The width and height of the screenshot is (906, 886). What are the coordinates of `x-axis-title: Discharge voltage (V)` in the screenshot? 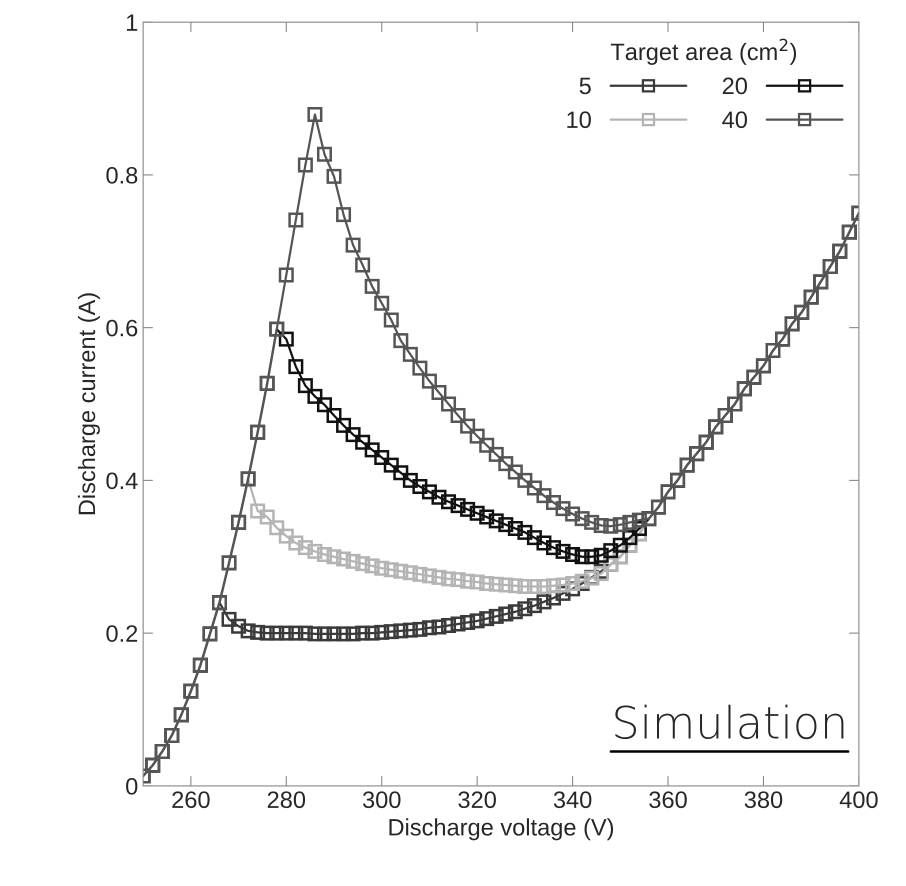 It's located at (501, 829).